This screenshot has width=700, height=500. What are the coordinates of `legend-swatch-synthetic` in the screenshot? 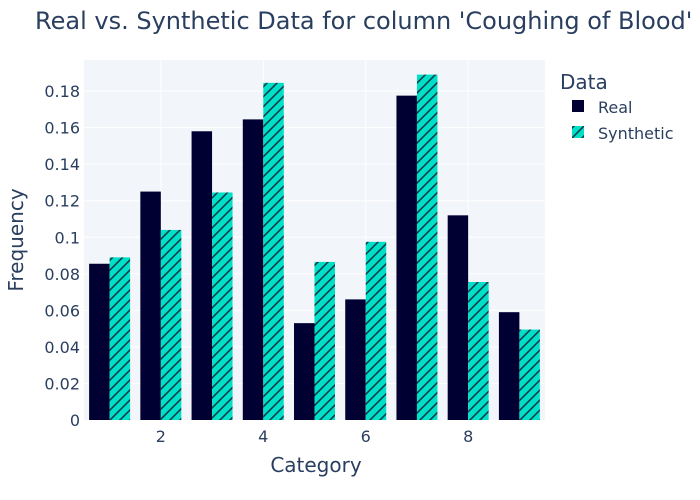 It's located at (578, 132).